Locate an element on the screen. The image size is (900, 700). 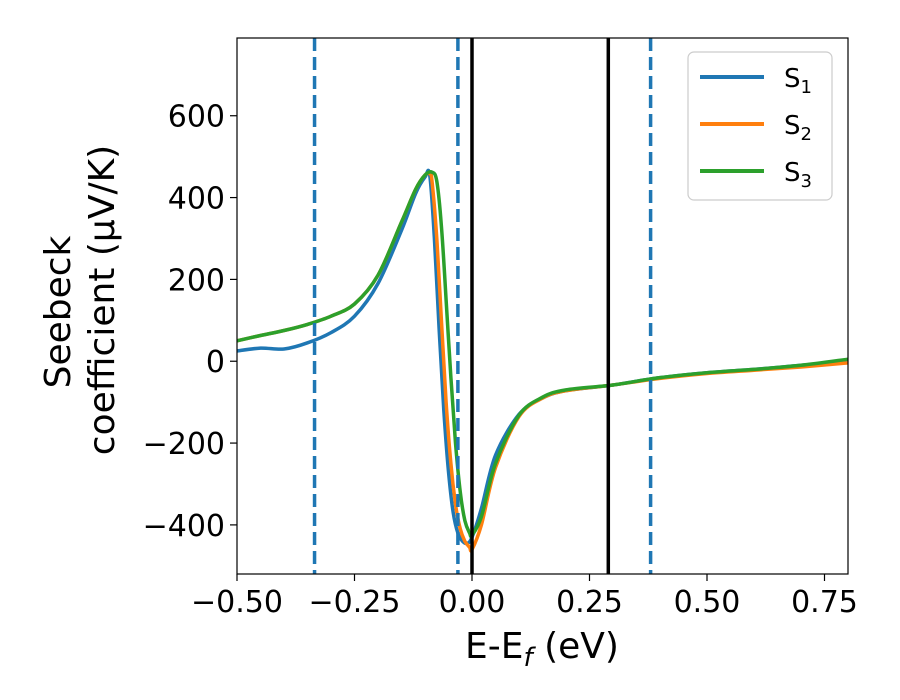
x-tick-label: 0.25 is located at coordinates (589, 602).